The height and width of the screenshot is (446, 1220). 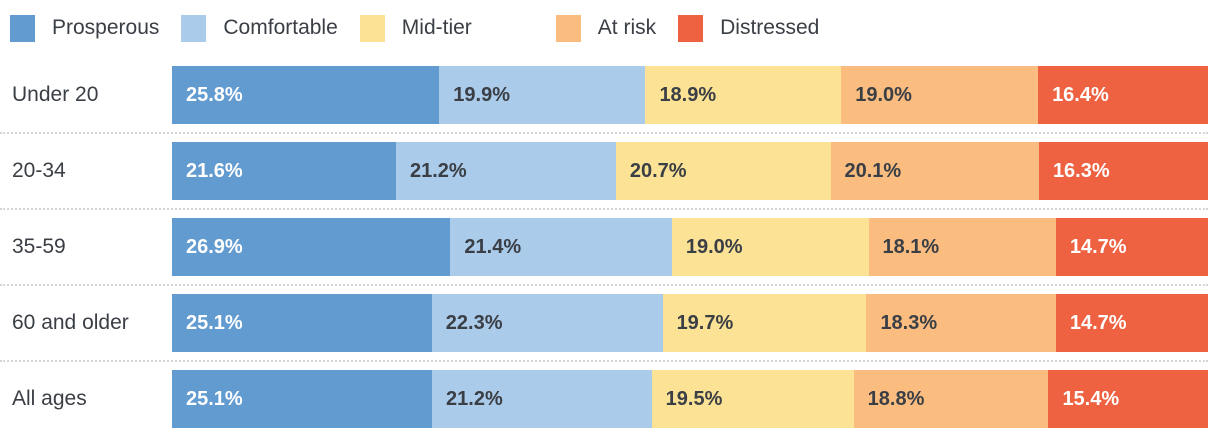 I want to click on segment-value-label: 25.8%, so click(x=214, y=94).